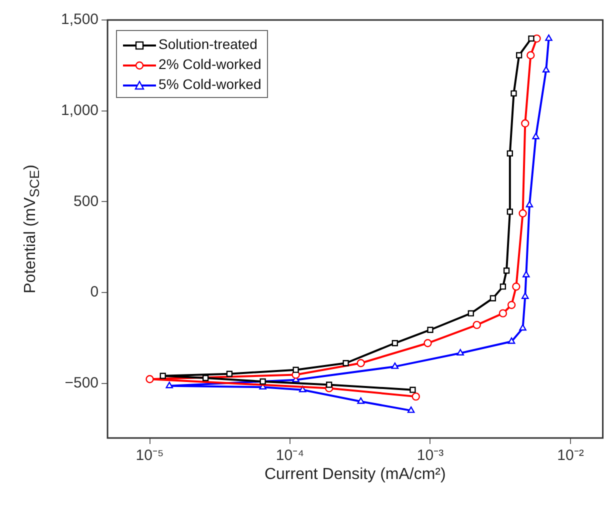  I want to click on y-tick-label: 1,500, so click(79, 19).